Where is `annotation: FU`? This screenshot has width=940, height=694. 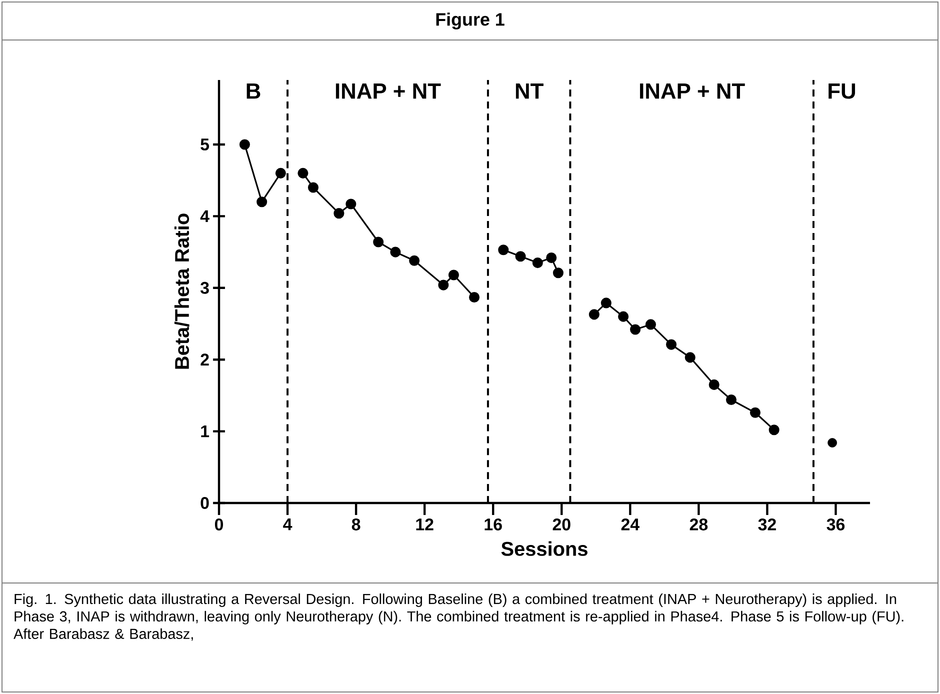
annotation: FU is located at coordinates (842, 91).